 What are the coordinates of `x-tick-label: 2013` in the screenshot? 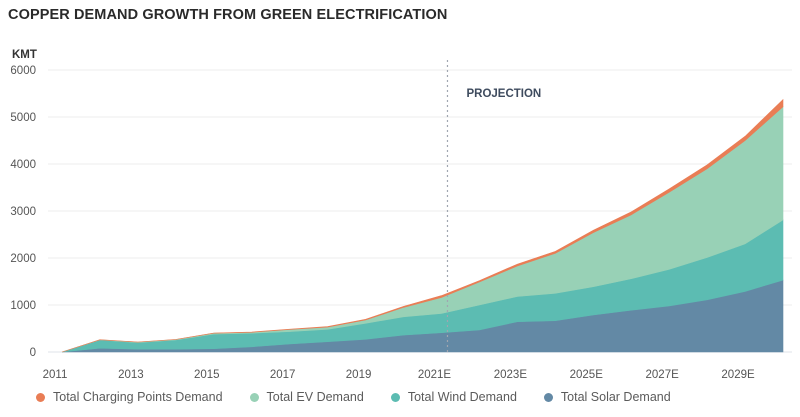 It's located at (131, 375).